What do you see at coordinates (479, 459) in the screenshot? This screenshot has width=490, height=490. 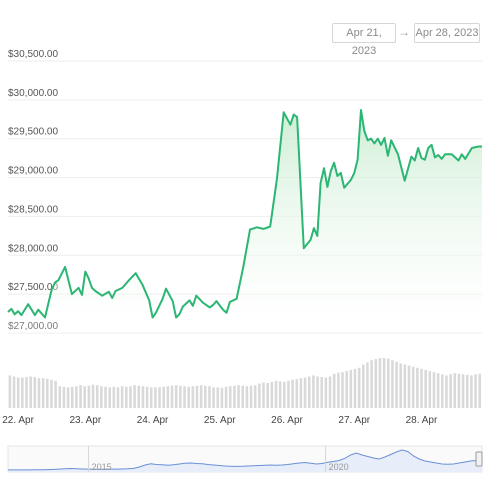 I see `navigator-handle` at bounding box center [479, 459].